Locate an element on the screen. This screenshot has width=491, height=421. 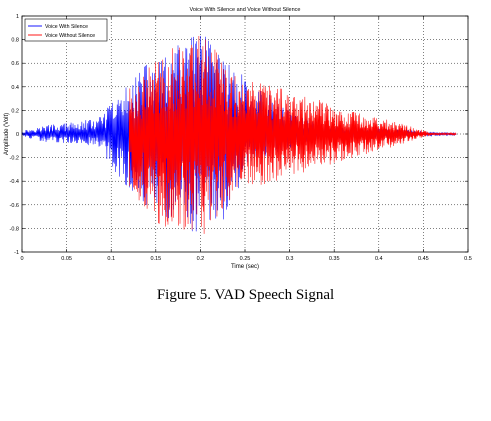
legend: Voice With Silence Voice Without Silence is located at coordinates (66, 30).